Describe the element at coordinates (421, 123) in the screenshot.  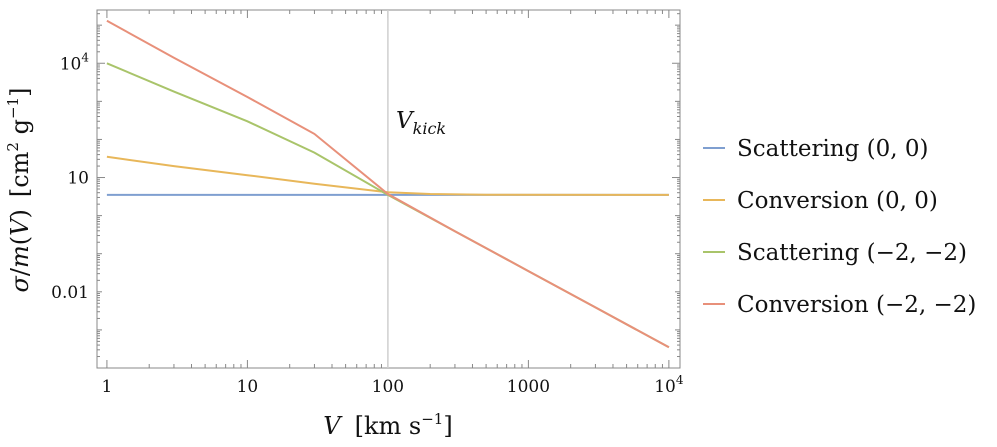
I see `v-kick-annotation: Vkick` at that location.